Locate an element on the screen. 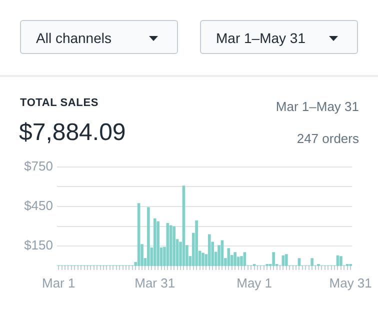  x-tick-label: May 1 is located at coordinates (254, 282).